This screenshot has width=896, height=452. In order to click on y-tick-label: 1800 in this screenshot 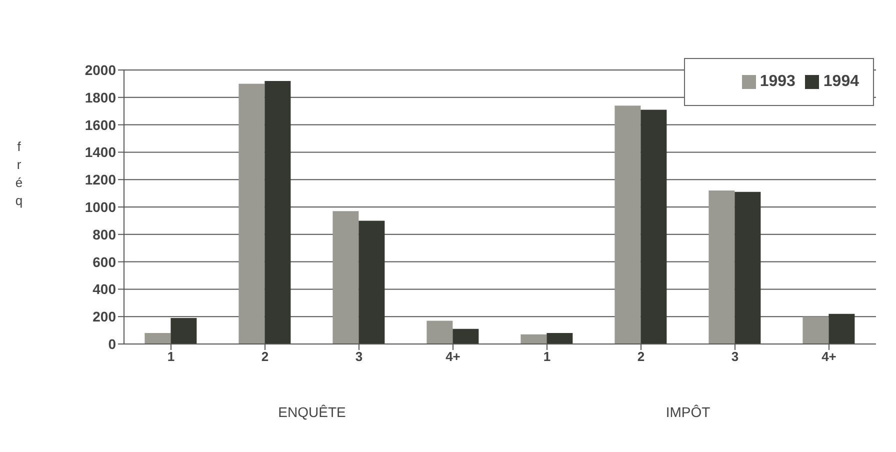, I will do `click(100, 97)`.